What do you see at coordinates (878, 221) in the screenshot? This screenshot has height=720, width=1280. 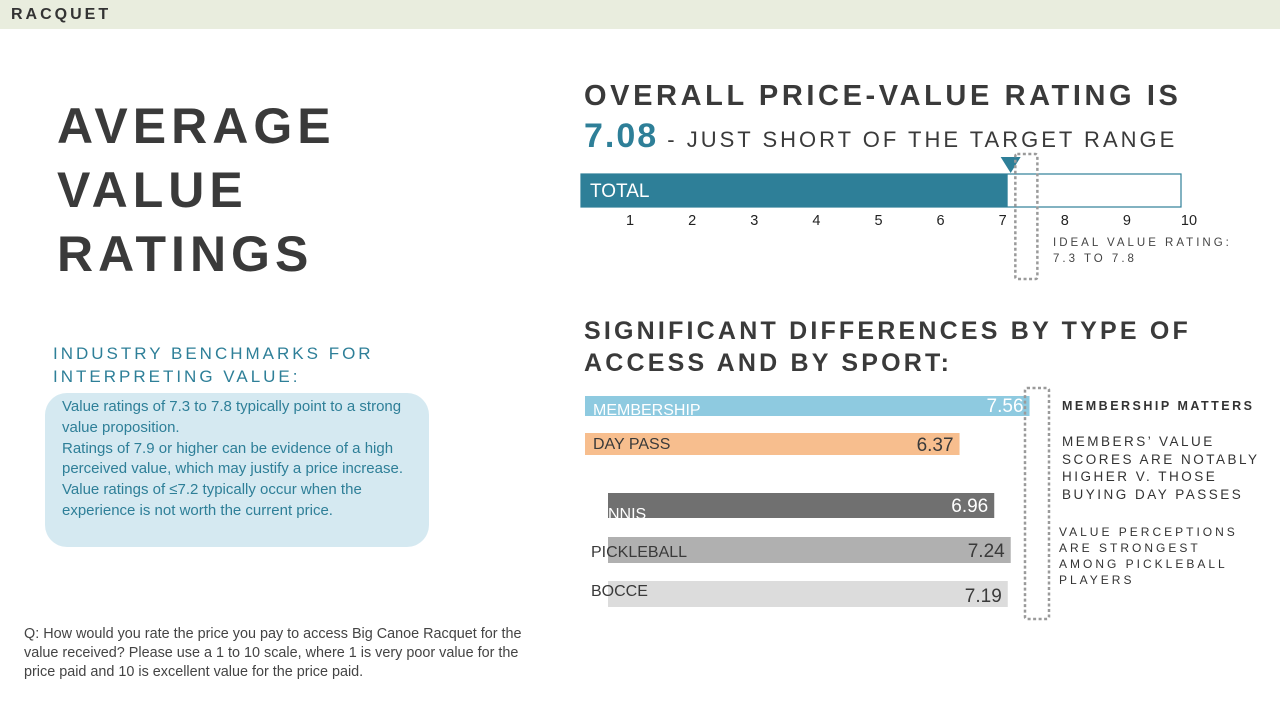 I see `x-tick-label: 5` at bounding box center [878, 221].